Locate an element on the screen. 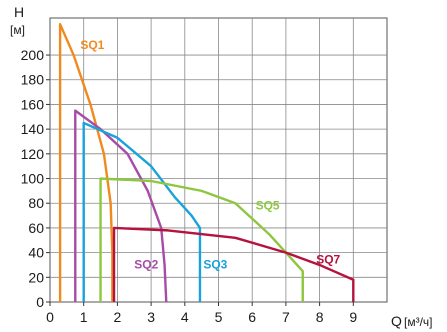 This screenshot has height=332, width=447. y-axis-unit: [м] is located at coordinates (17, 30).